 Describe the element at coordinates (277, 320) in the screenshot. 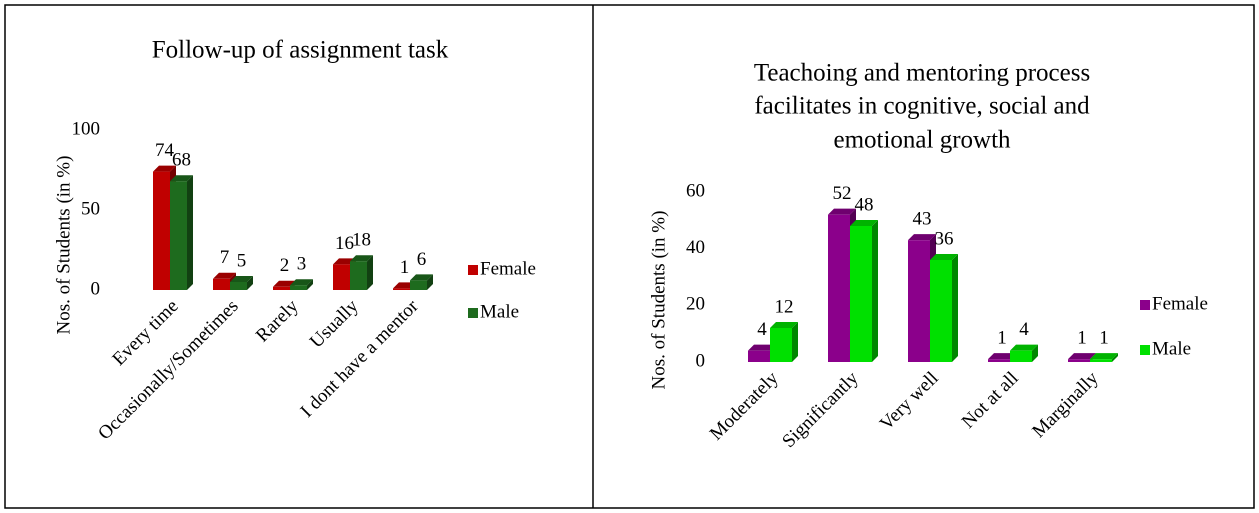

I see `x-tick-label: Rarely` at that location.